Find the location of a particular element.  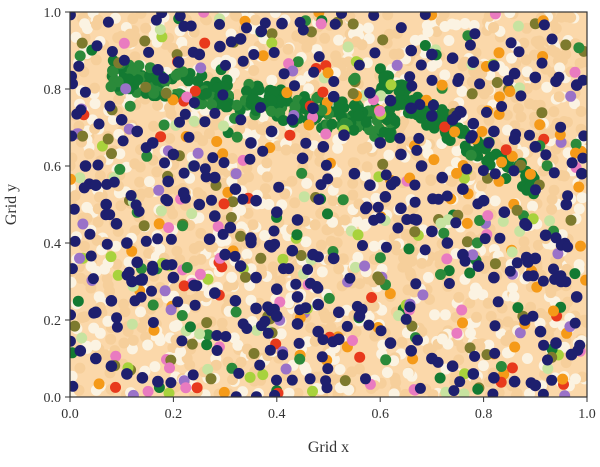

x-tick-label: 1.0 is located at coordinates (587, 414).